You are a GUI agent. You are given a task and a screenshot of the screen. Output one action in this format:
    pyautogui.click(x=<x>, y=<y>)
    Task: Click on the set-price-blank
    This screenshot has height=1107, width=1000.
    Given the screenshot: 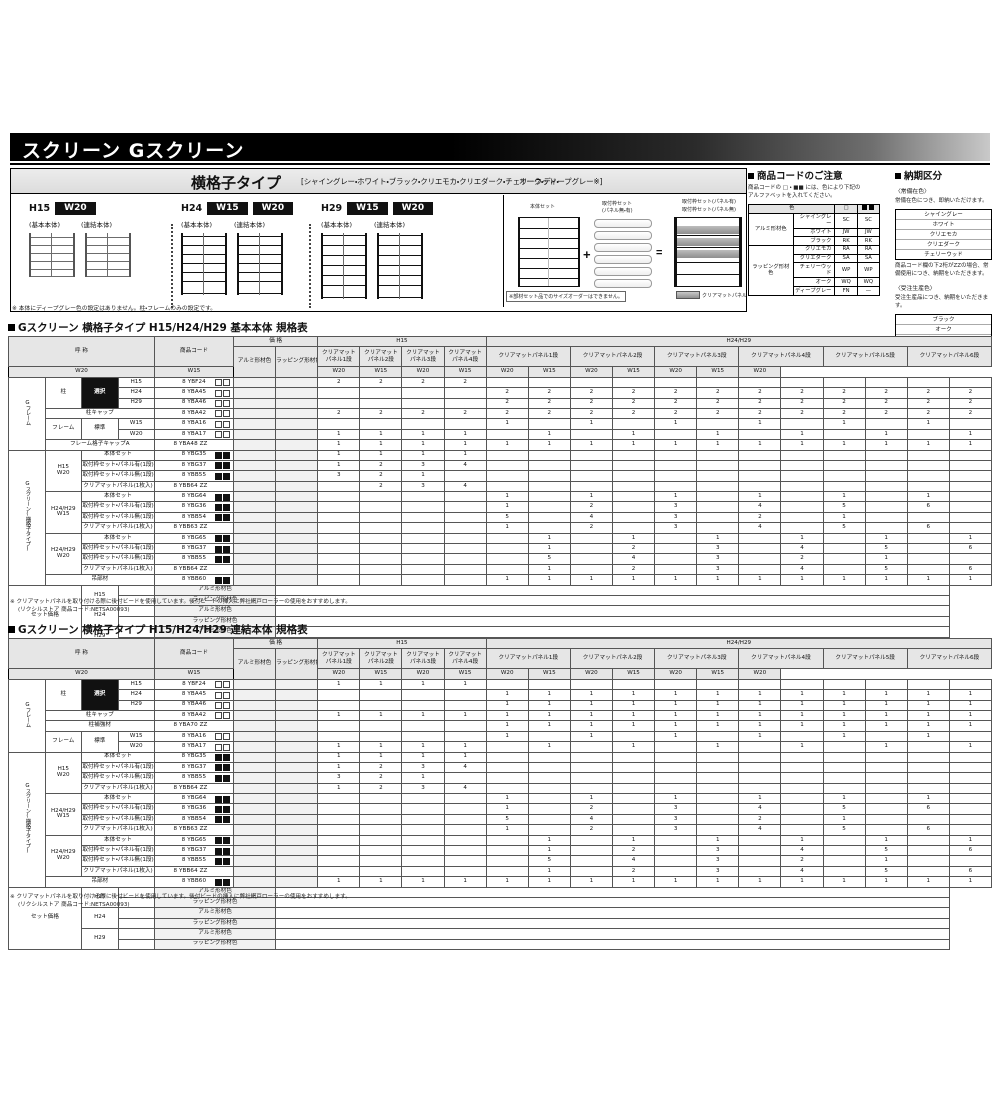 What is the action you would take?
    pyautogui.click(x=612, y=902)
    